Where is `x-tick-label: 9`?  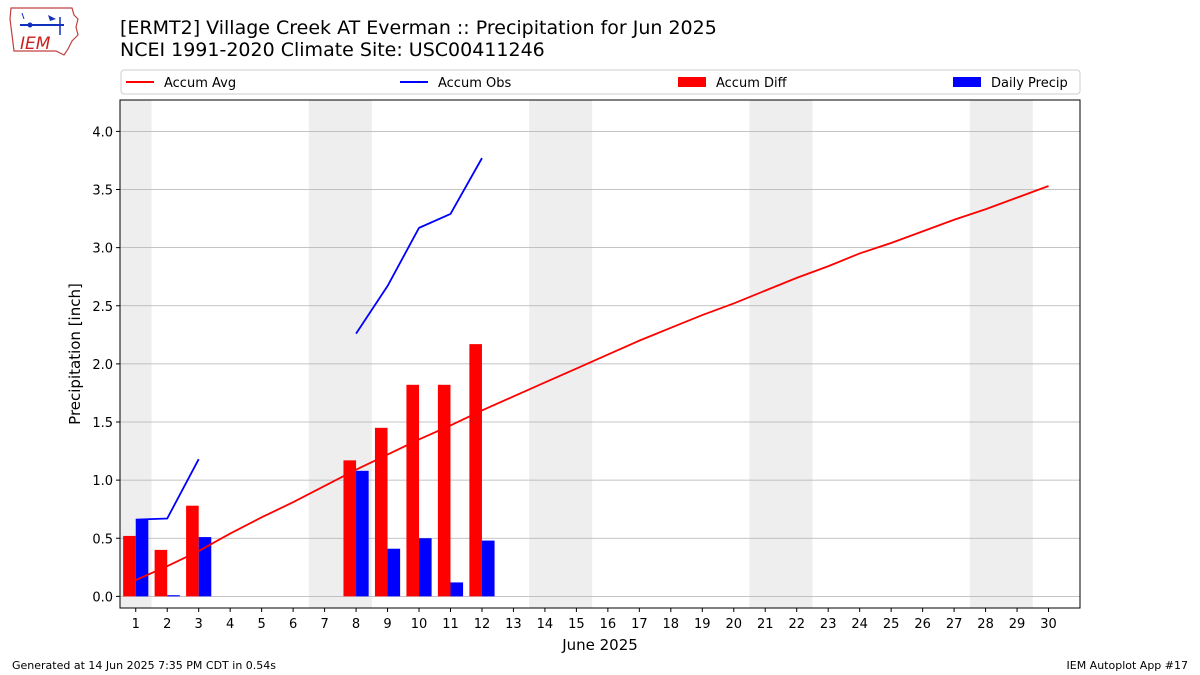
x-tick-label: 9 is located at coordinates (387, 624).